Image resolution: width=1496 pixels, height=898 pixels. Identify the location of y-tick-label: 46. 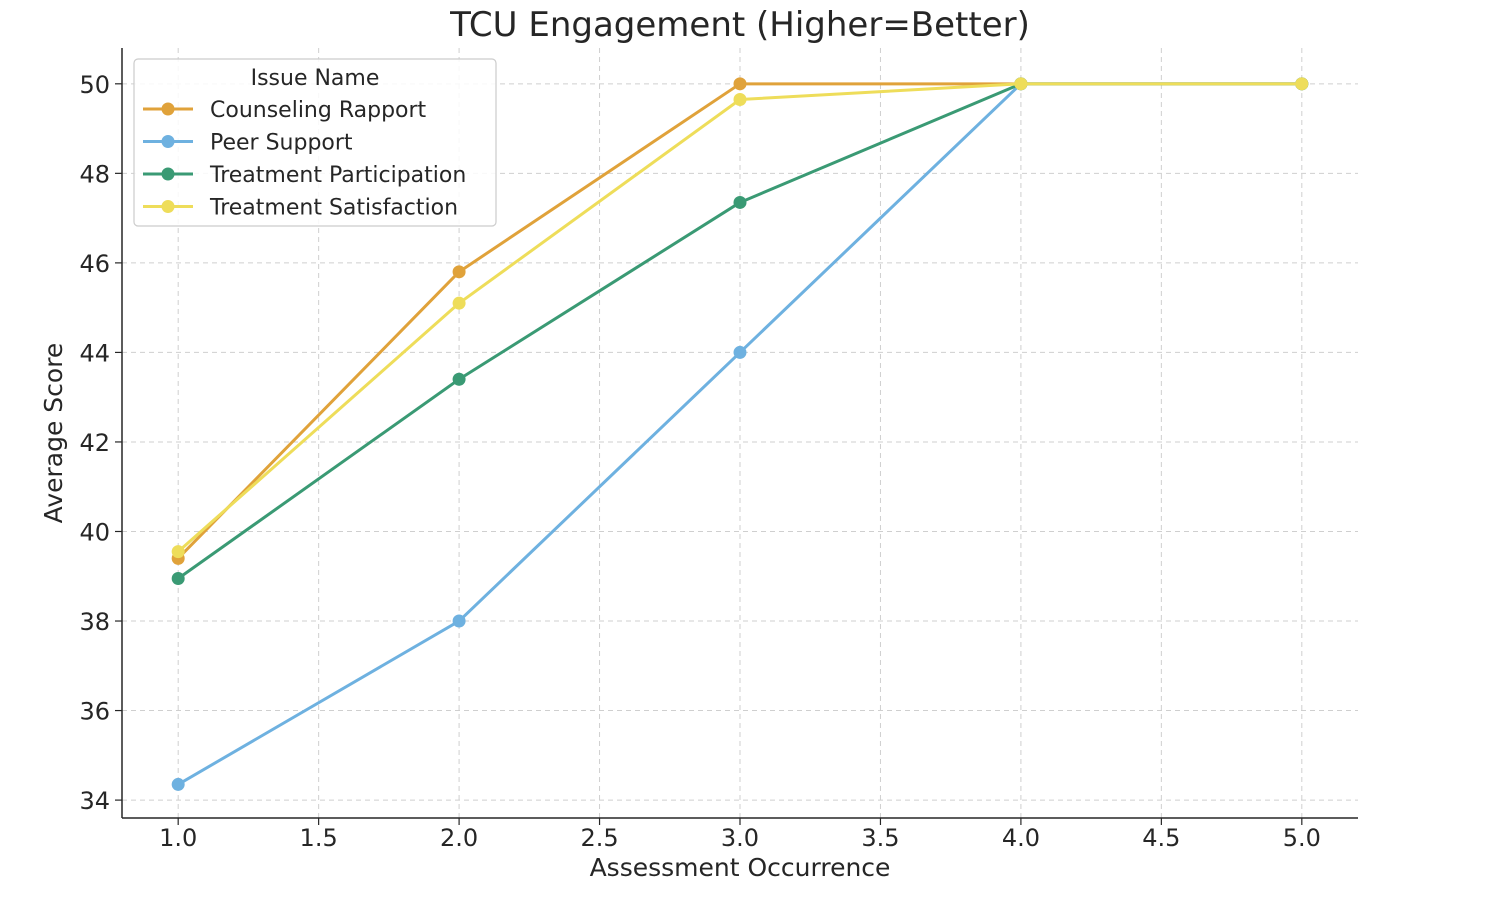
(94, 264).